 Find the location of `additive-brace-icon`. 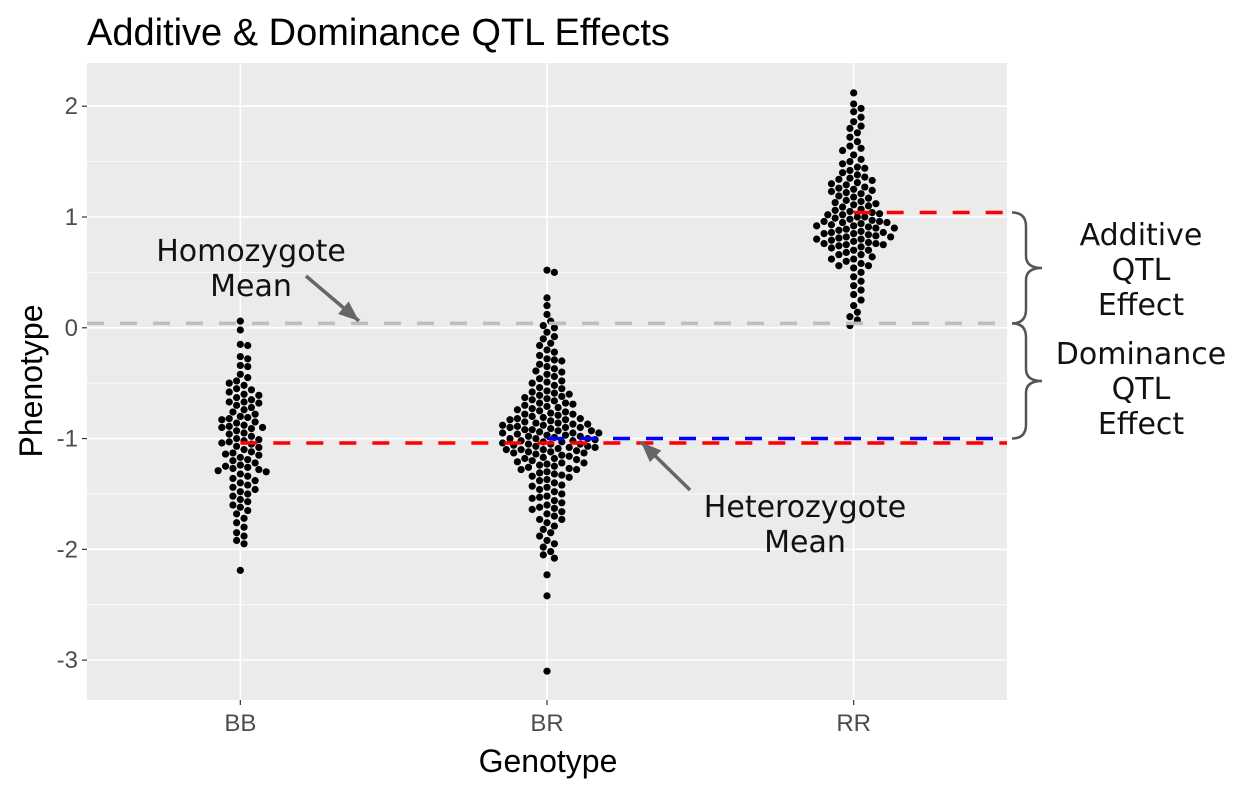

additive-brace-icon is located at coordinates (1027, 268).